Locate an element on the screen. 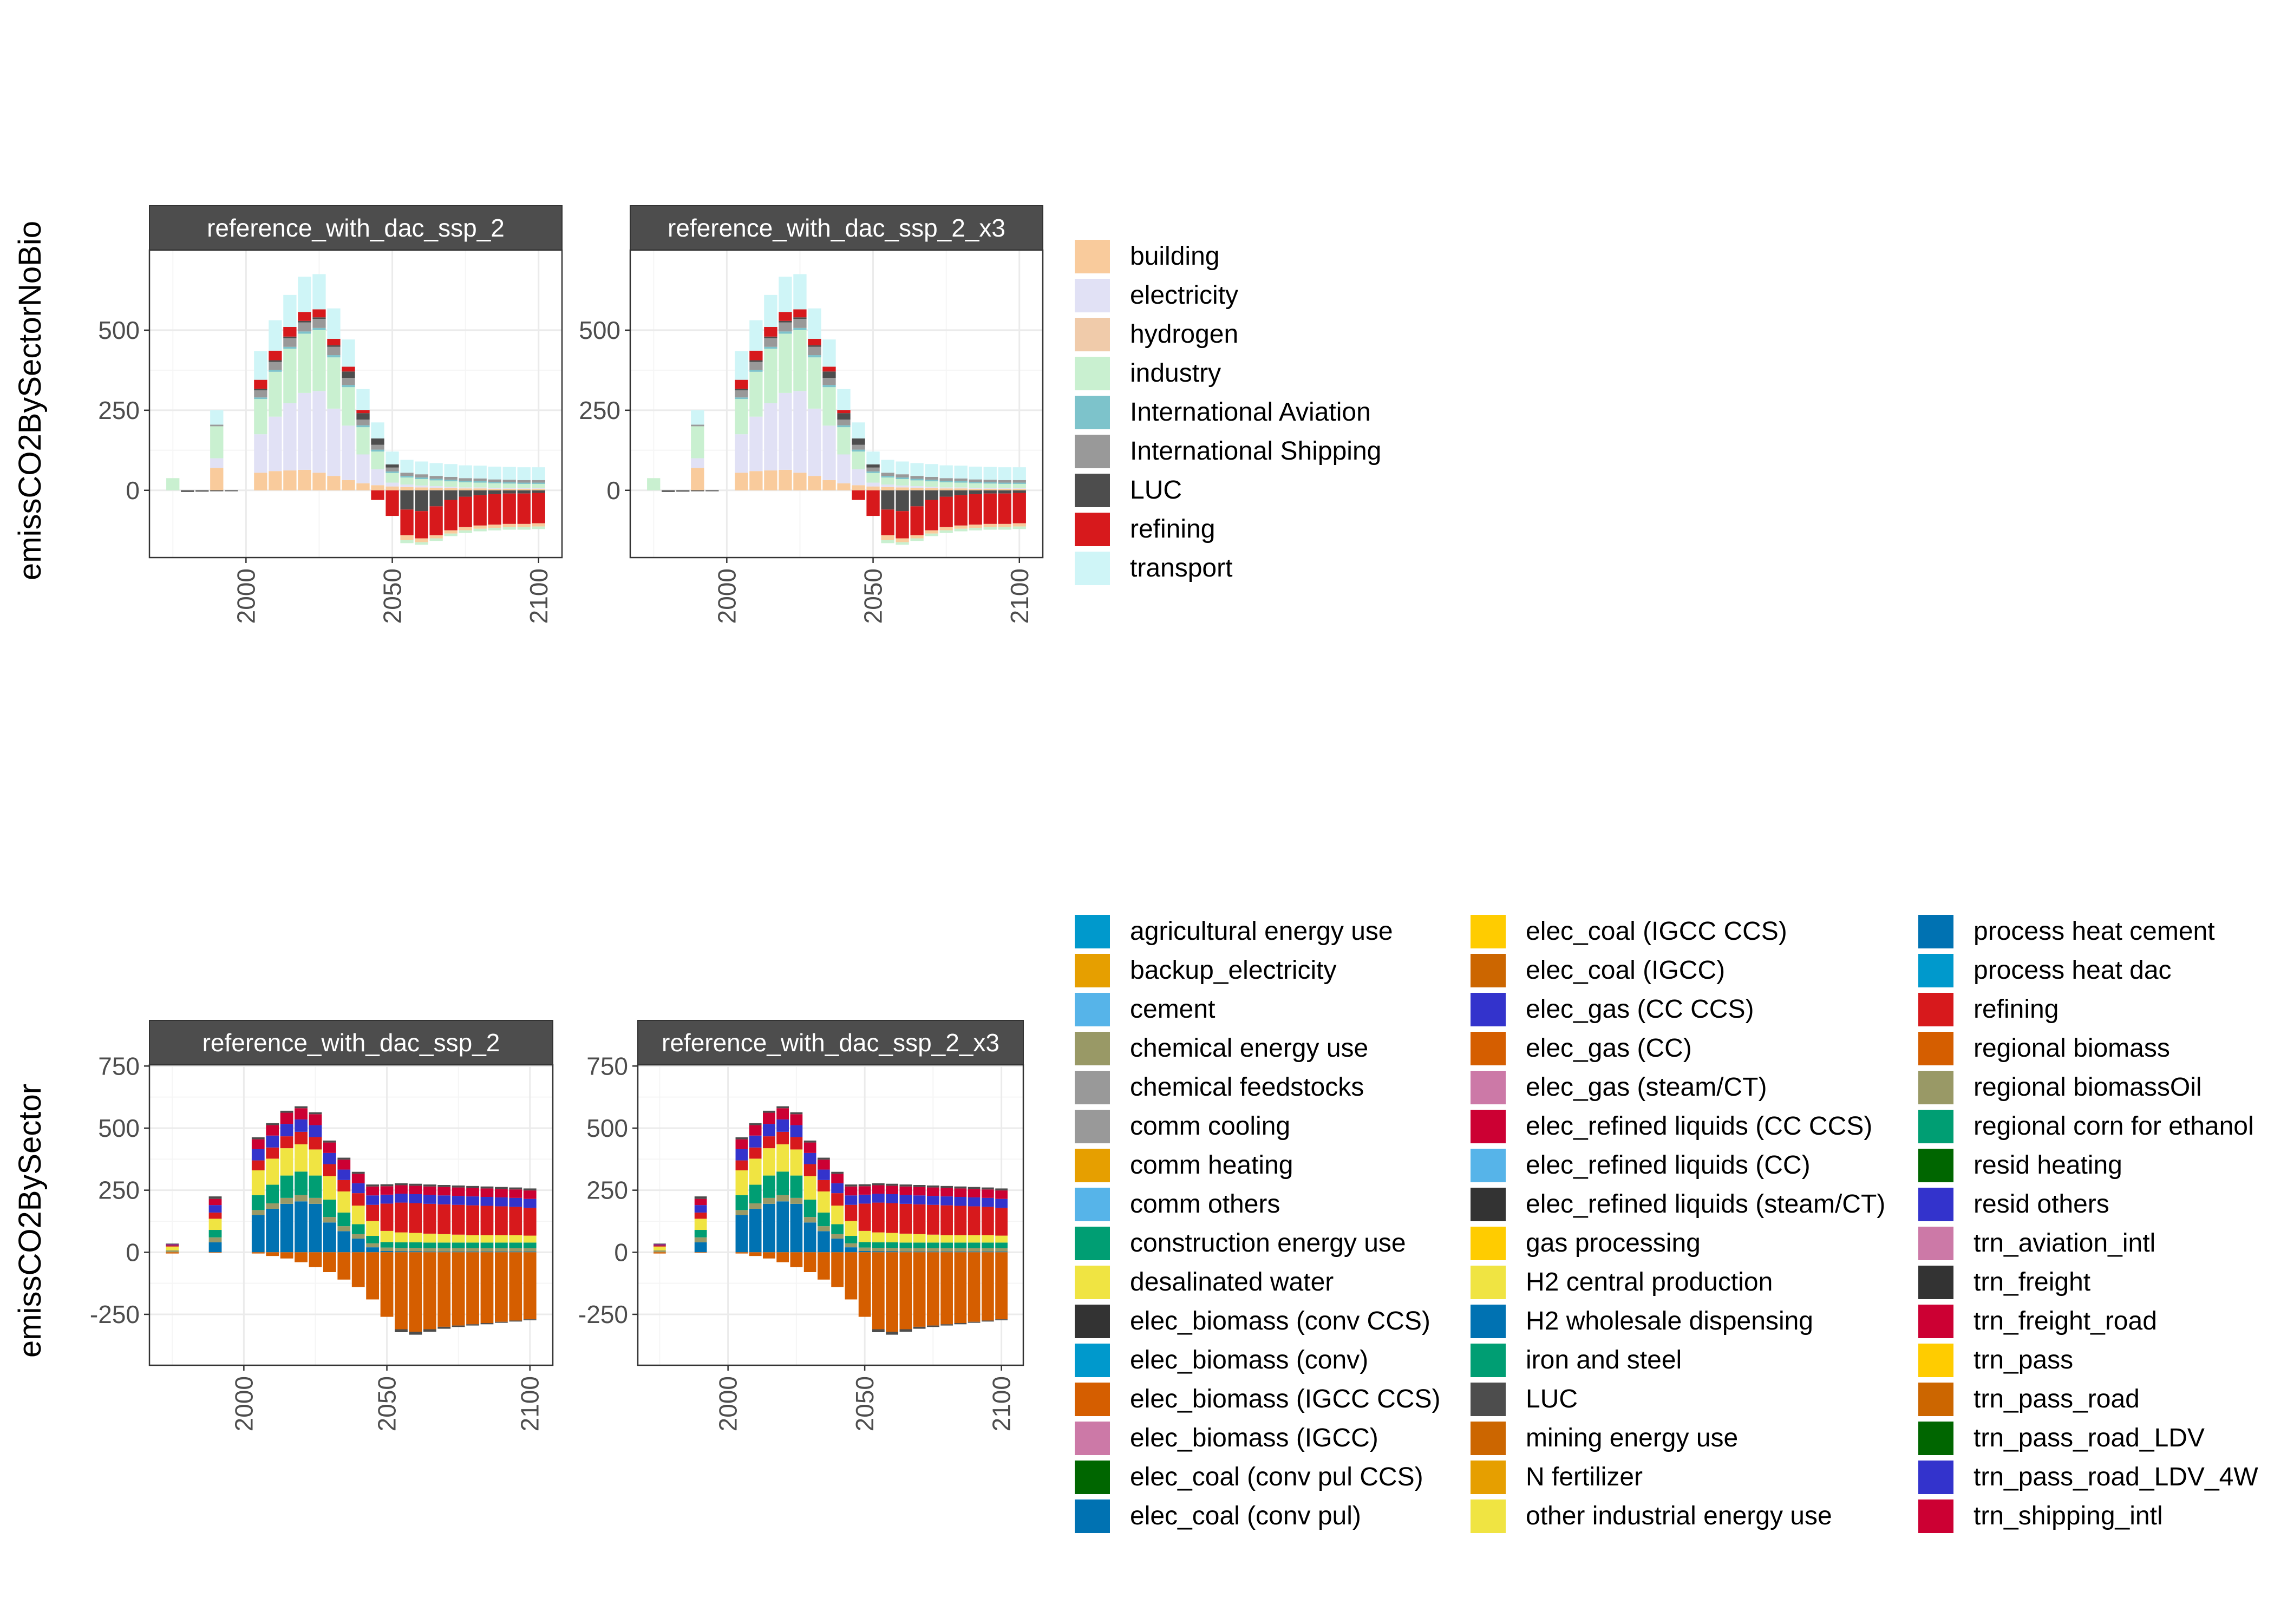 The width and height of the screenshot is (2274, 1624). legend-item: regional corn for ethanol is located at coordinates (2086, 1127).